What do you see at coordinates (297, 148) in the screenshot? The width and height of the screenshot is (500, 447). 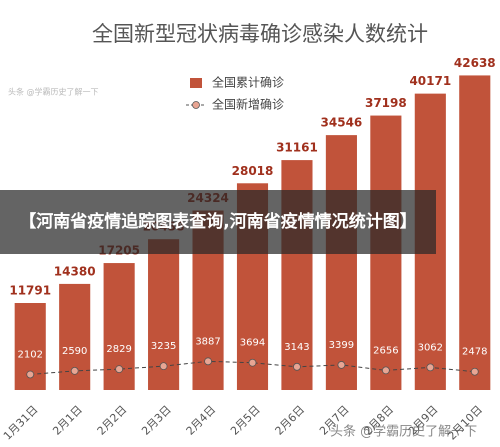 I see `data-label: 31161` at bounding box center [297, 148].